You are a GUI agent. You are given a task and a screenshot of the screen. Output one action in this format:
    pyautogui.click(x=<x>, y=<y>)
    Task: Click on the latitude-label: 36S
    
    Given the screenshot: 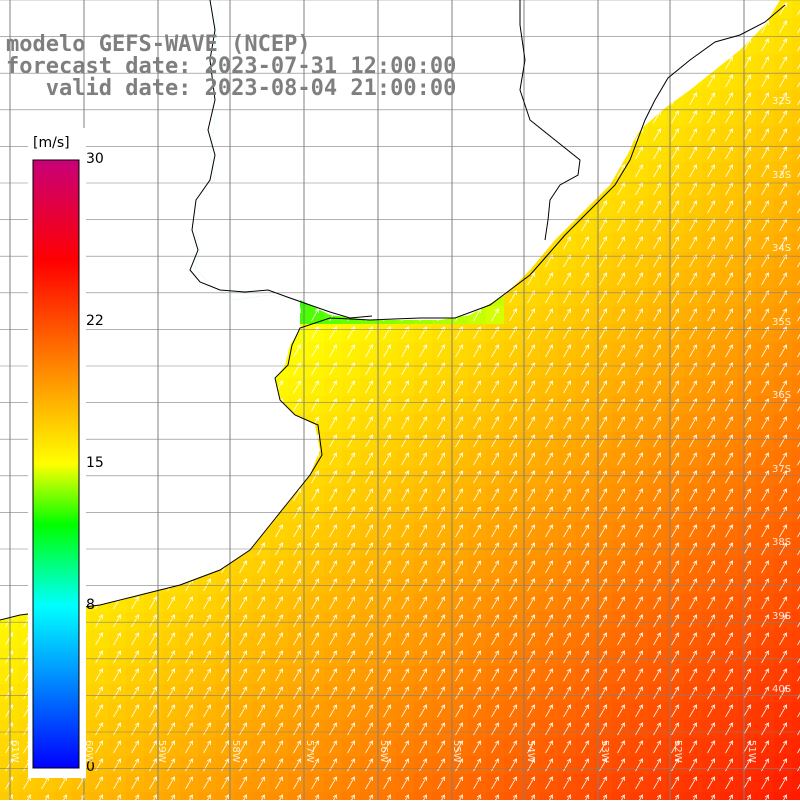 What is the action you would take?
    pyautogui.click(x=781, y=395)
    